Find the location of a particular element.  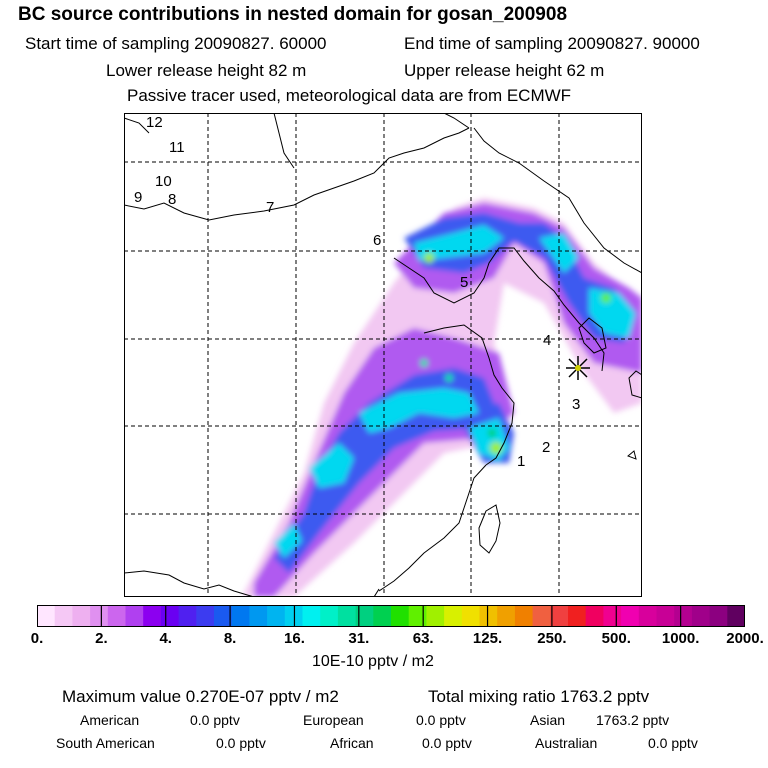

colorbar-tick-label: 125. is located at coordinates (487, 638).